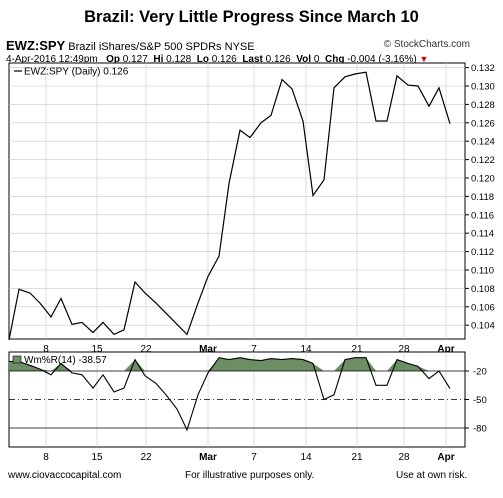  Describe the element at coordinates (480, 372) in the screenshot. I see `wr-ytick-label: -20` at that location.